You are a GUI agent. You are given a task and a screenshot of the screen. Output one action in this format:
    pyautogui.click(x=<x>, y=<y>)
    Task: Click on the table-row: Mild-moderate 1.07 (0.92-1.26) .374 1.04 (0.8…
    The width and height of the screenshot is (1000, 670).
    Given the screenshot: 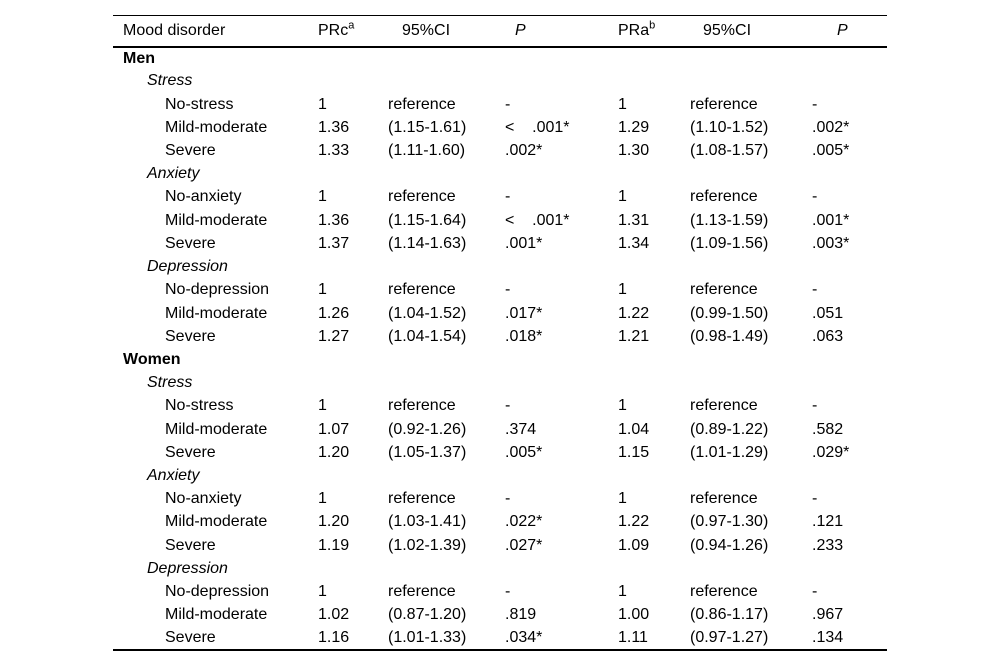 What is the action you would take?
    pyautogui.click(x=500, y=429)
    